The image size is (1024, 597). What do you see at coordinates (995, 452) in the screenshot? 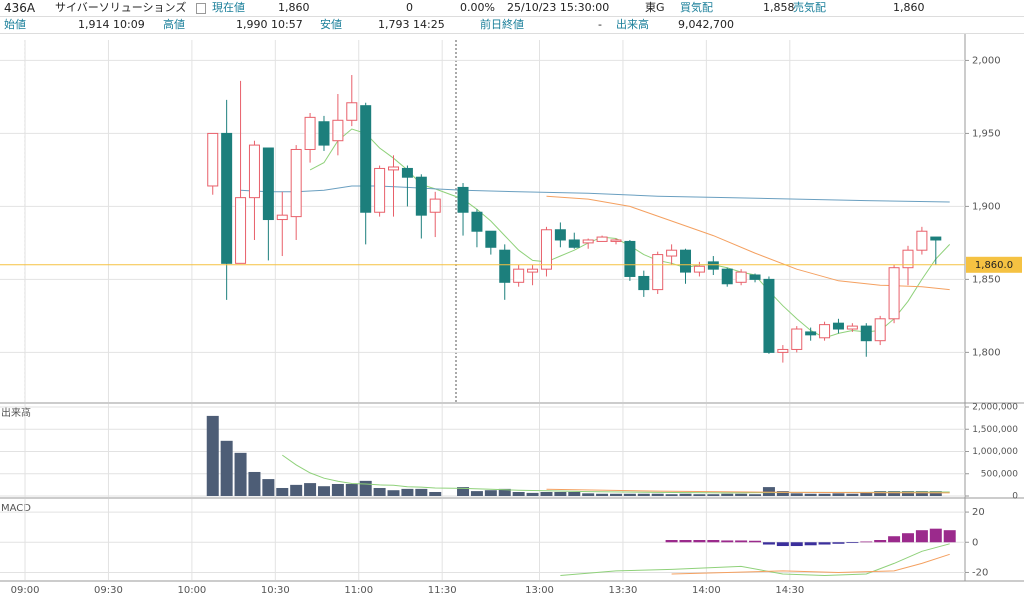
I see `y-tick-label: 1,000,000` at bounding box center [995, 452].